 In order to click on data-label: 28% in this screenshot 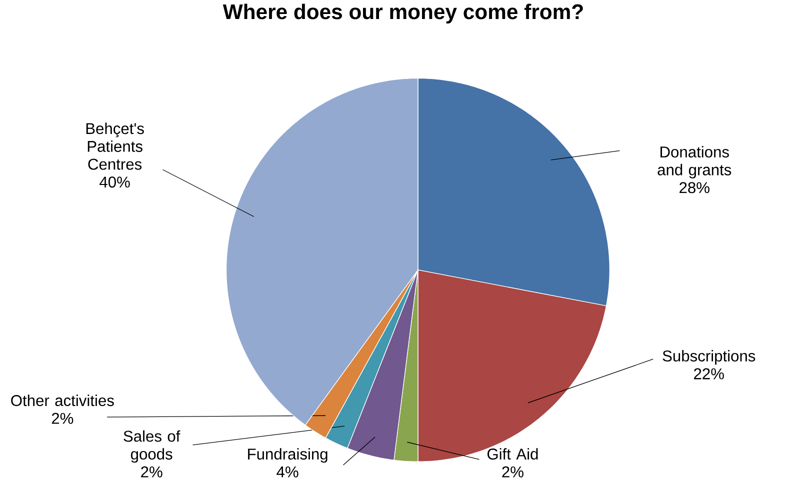, I will do `click(695, 187)`.